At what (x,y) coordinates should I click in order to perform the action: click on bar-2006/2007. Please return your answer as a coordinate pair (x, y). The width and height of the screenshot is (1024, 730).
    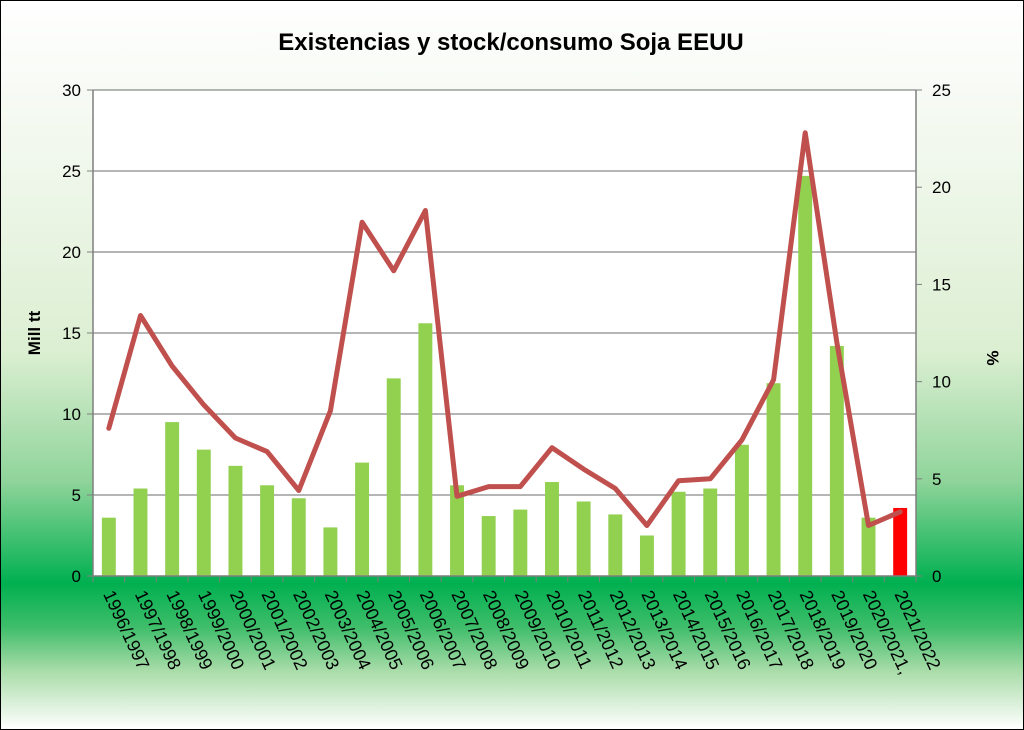
    Looking at the image, I should click on (425, 449).